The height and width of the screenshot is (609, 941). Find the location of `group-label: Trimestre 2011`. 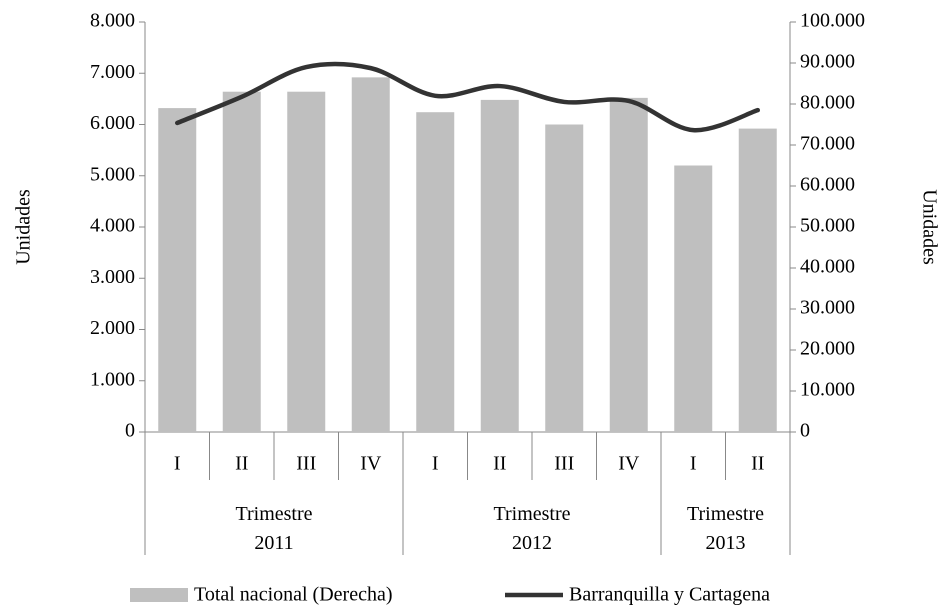

group-label: Trimestre 2011 is located at coordinates (274, 528).